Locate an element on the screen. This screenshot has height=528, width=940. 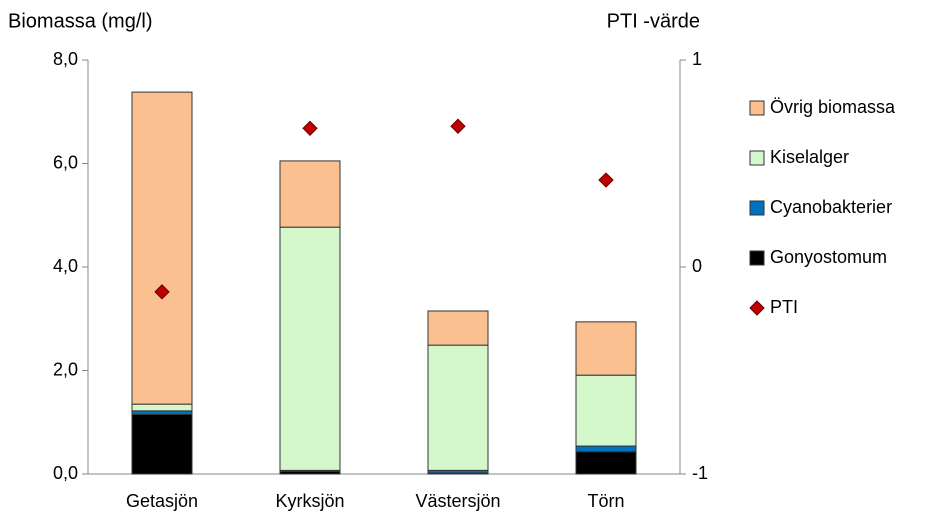
y-tick-label: 4,0 is located at coordinates (65, 266).